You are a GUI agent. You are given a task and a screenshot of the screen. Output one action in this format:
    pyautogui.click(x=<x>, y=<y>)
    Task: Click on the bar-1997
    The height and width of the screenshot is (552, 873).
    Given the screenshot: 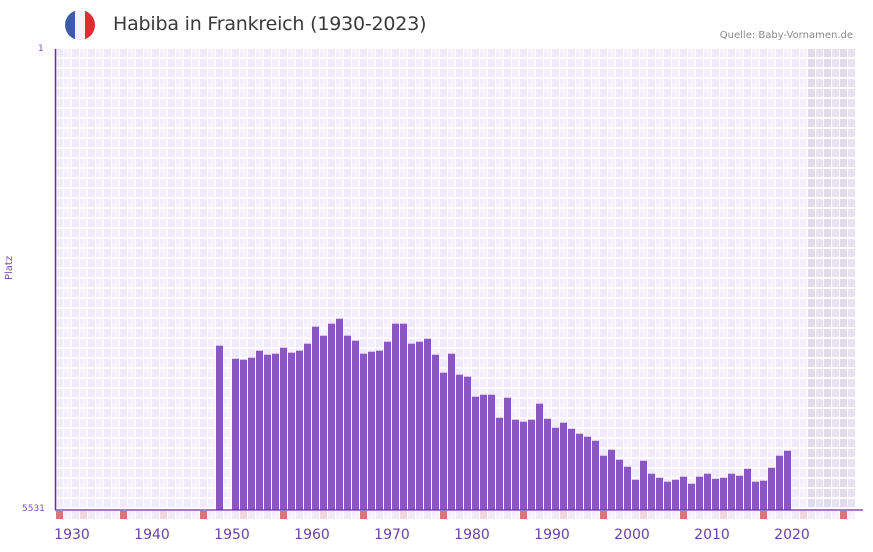 What is the action you would take?
    pyautogui.click(x=595, y=475)
    